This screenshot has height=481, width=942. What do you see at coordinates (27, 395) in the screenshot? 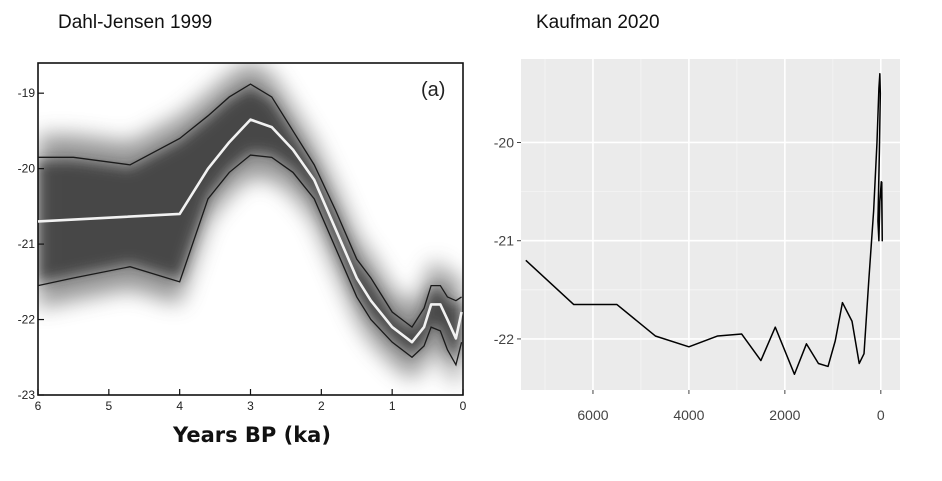
I see `left-y-tick-label: -23` at bounding box center [27, 395].